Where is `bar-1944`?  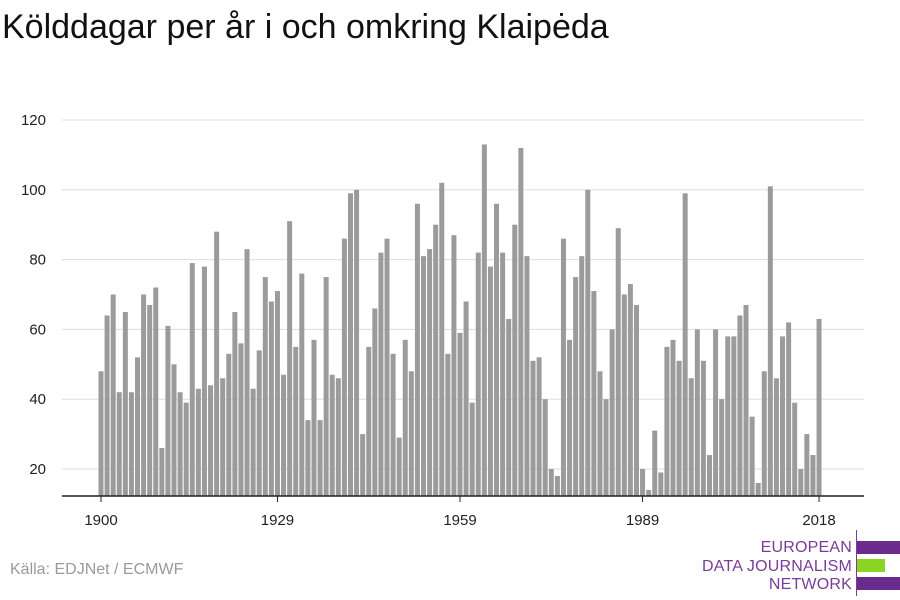
bar-1944 is located at coordinates (369, 421).